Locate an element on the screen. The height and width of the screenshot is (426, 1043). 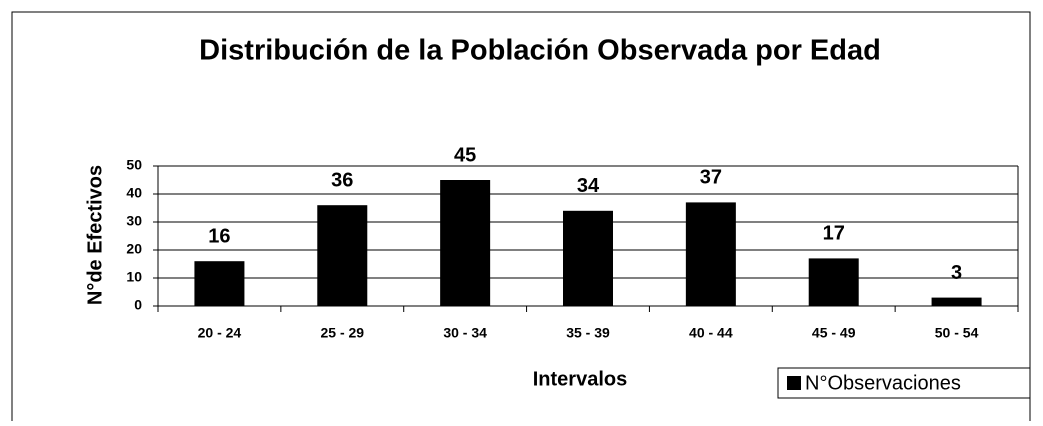
y-tick-label: 50 is located at coordinates (134, 165).